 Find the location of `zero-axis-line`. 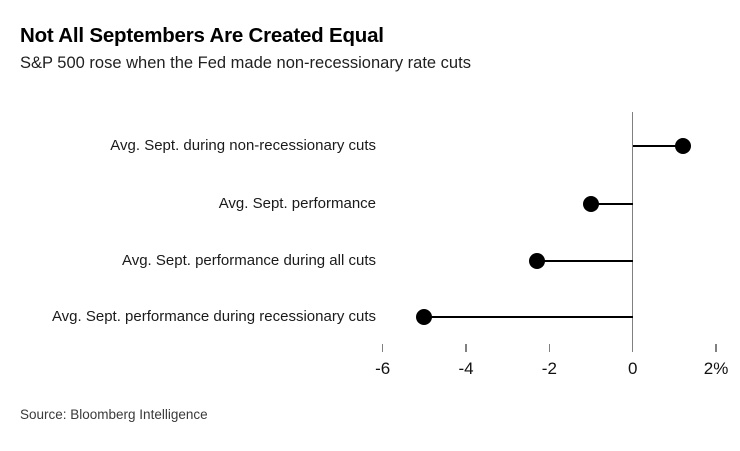

zero-axis-line is located at coordinates (632, 232).